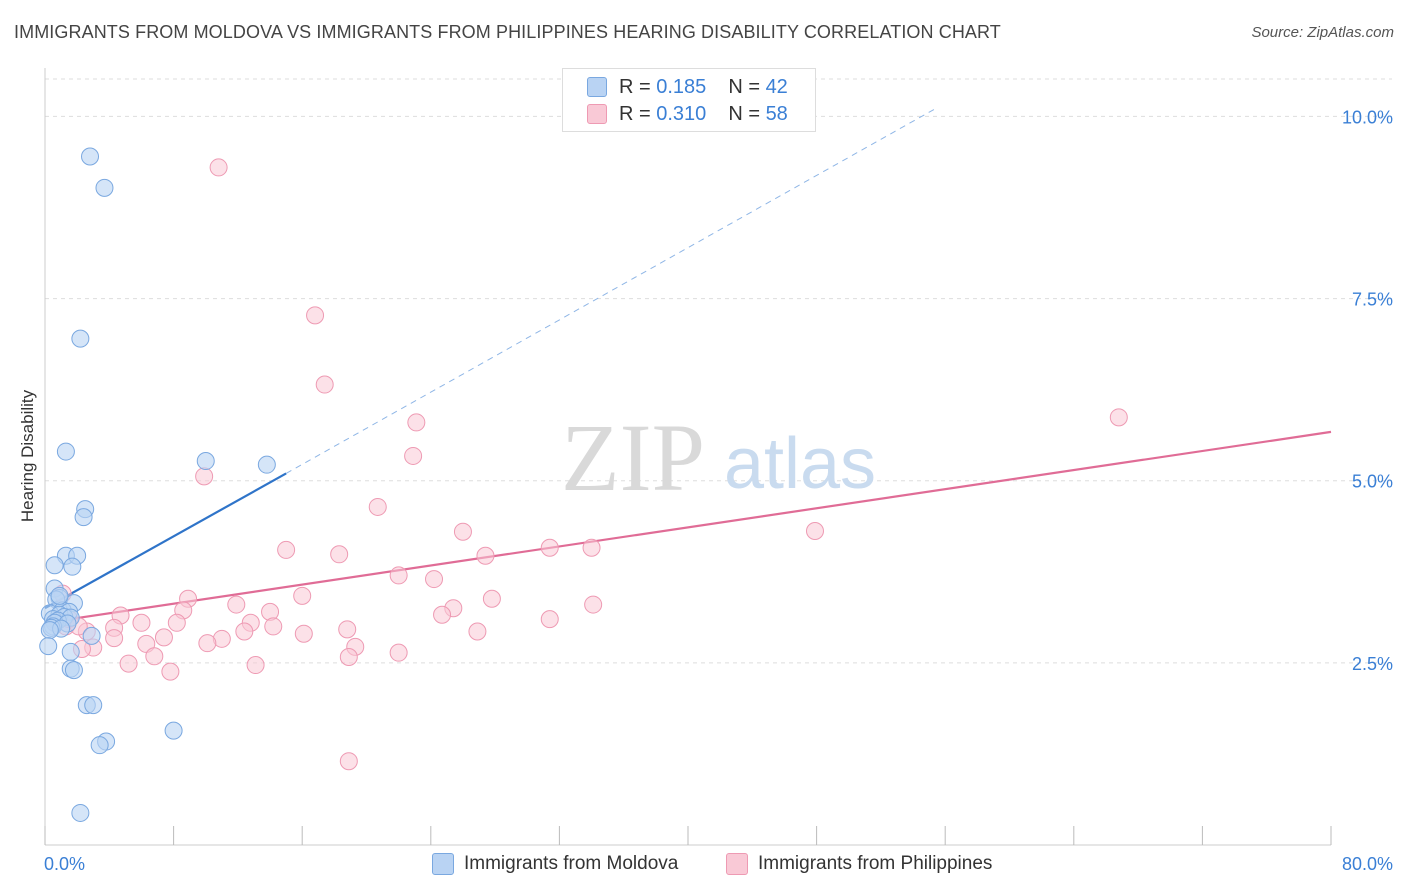 This screenshot has width=1406, height=892. Describe the element at coordinates (1372, 482) in the screenshot. I see `y-tick-label: 5.0%` at that location.